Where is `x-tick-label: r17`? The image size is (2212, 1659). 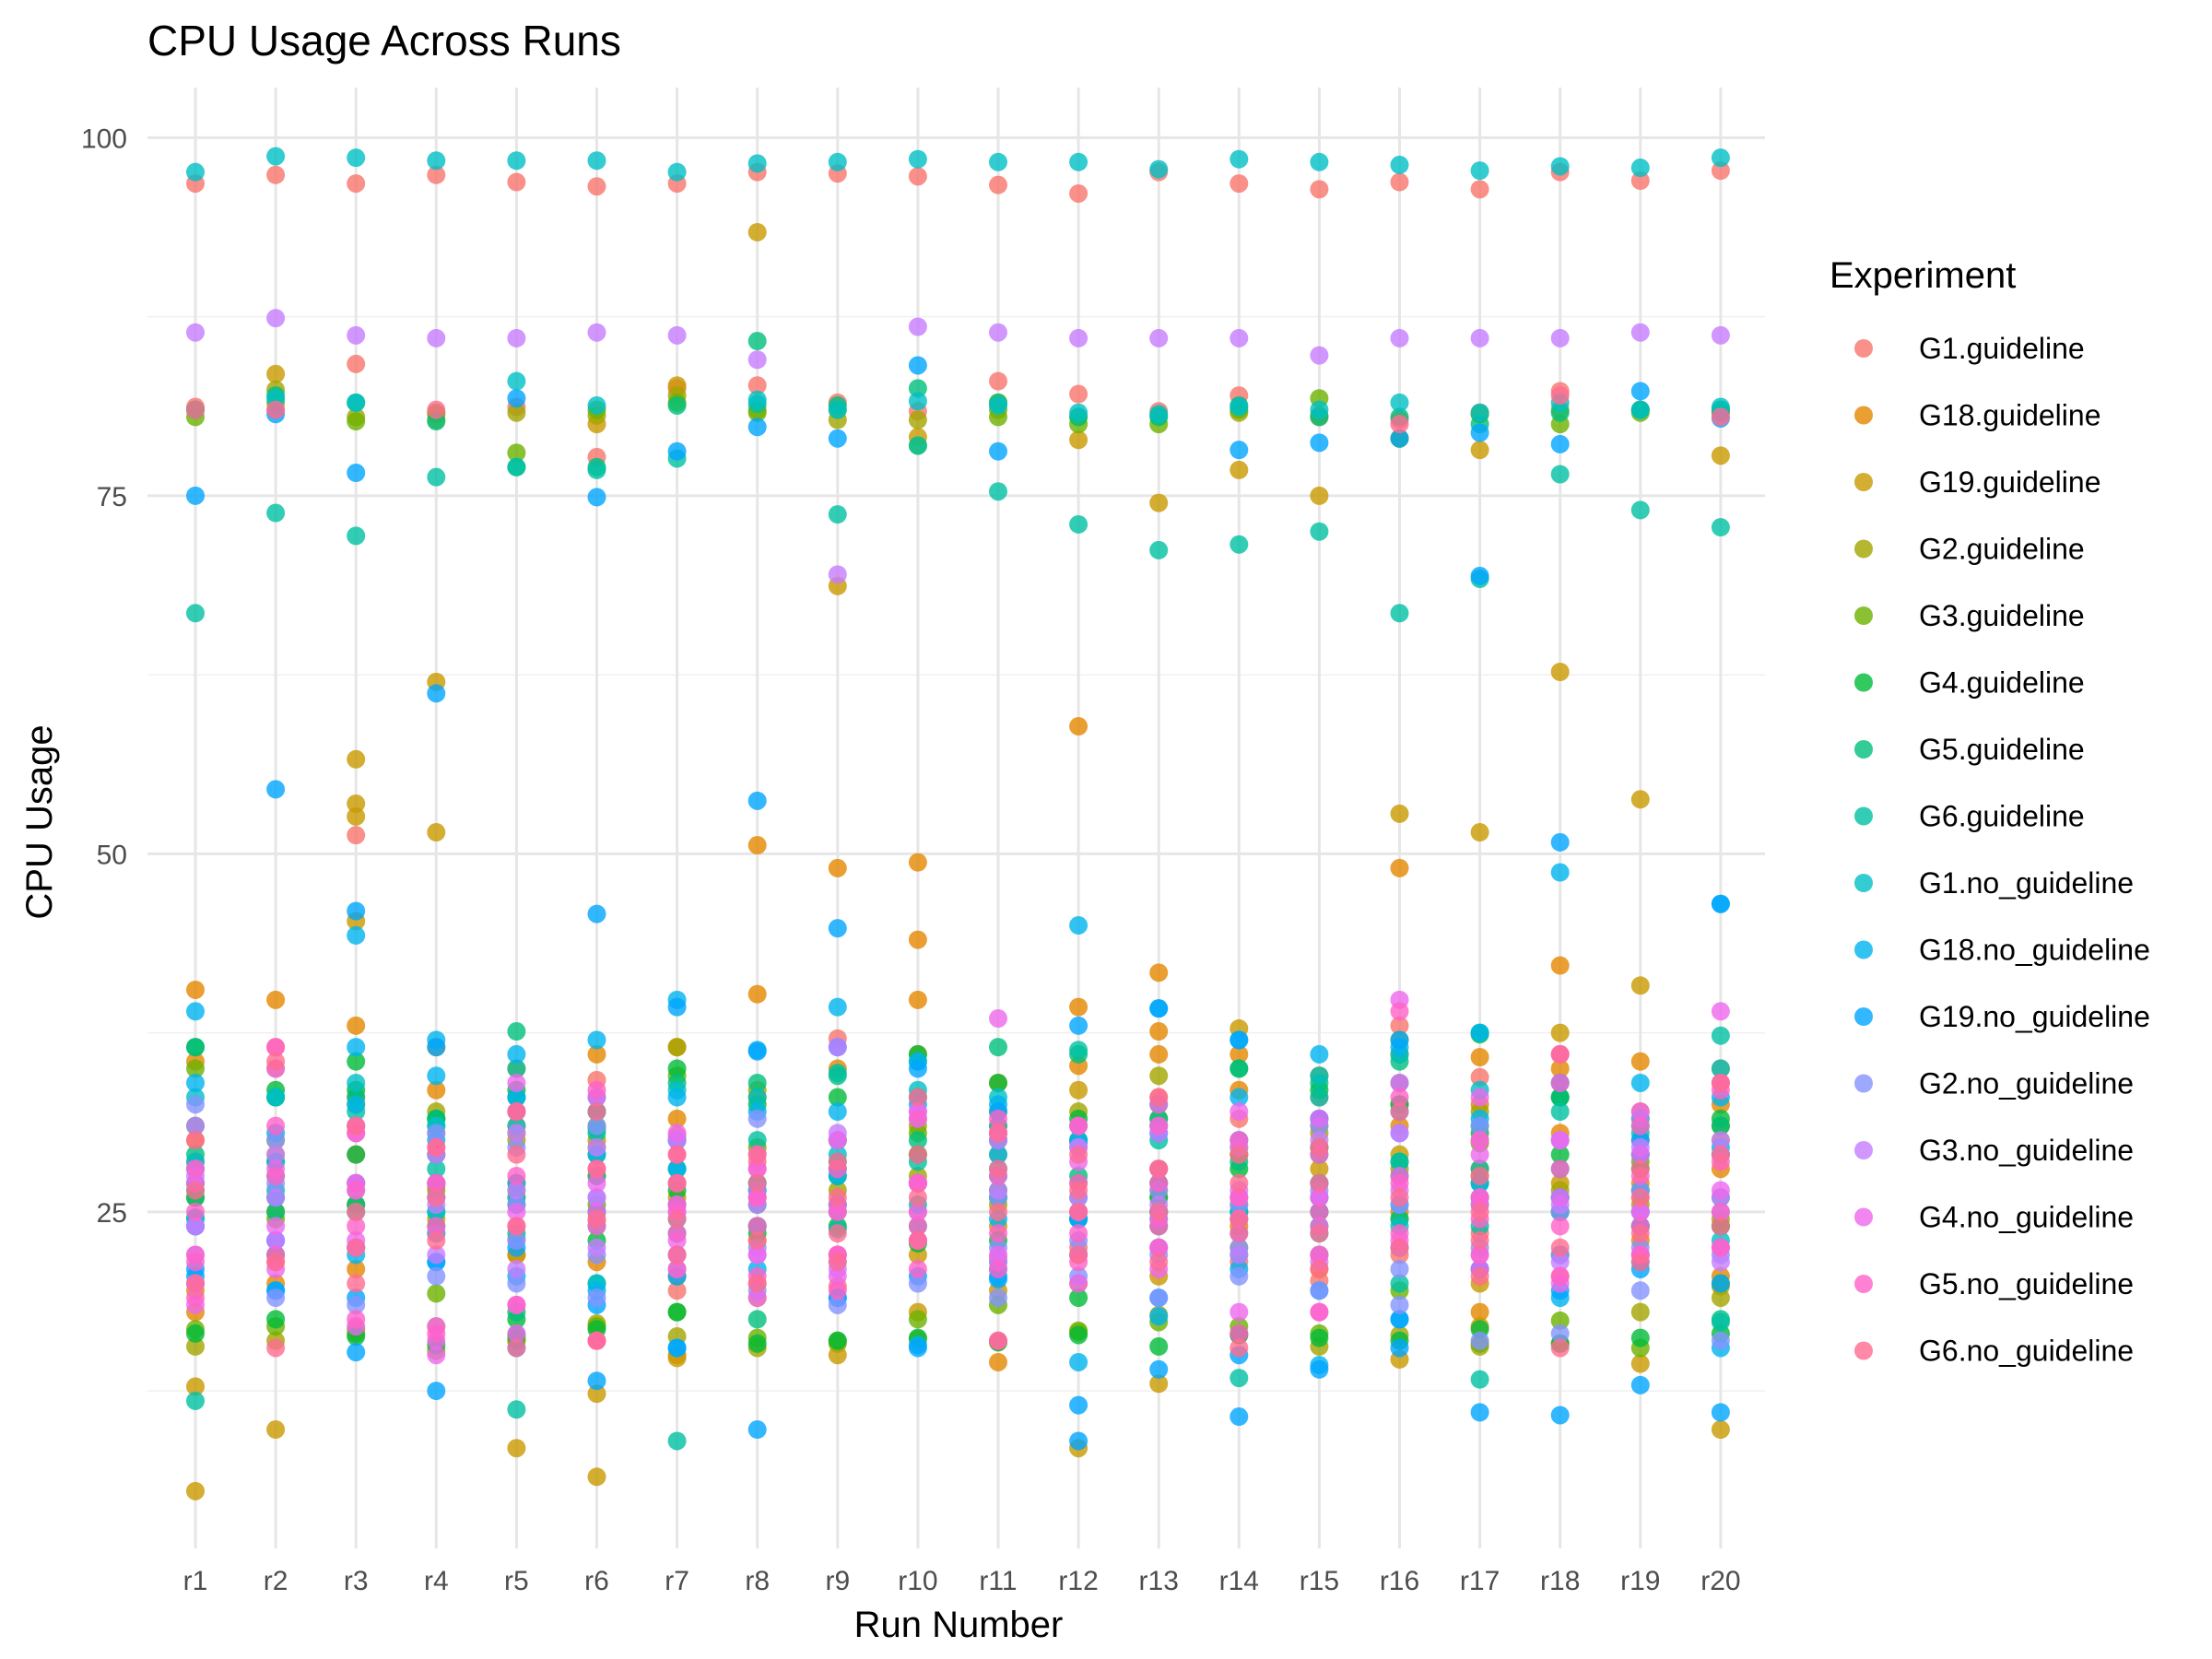
x-tick-label: r17 is located at coordinates (1480, 1581).